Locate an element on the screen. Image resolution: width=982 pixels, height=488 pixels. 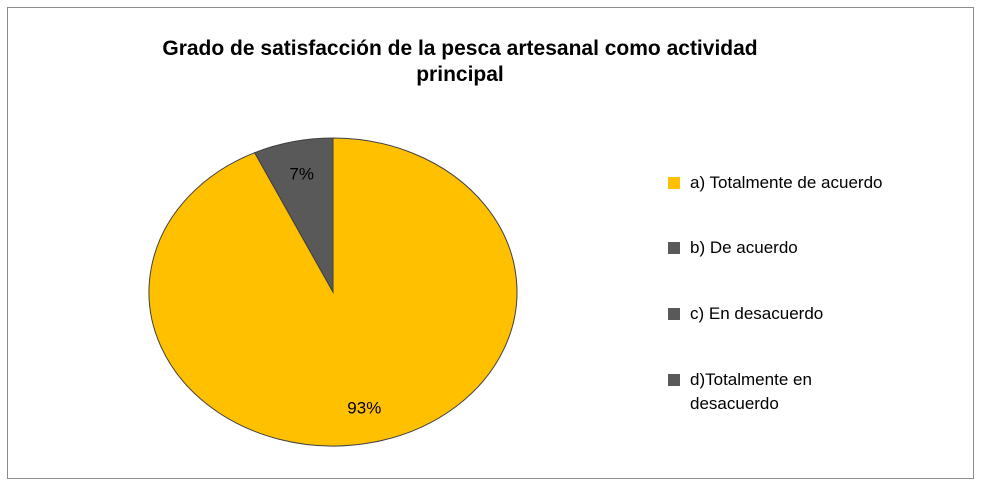
legend-item: a) Totalmente de acuerdo is located at coordinates (813, 183).